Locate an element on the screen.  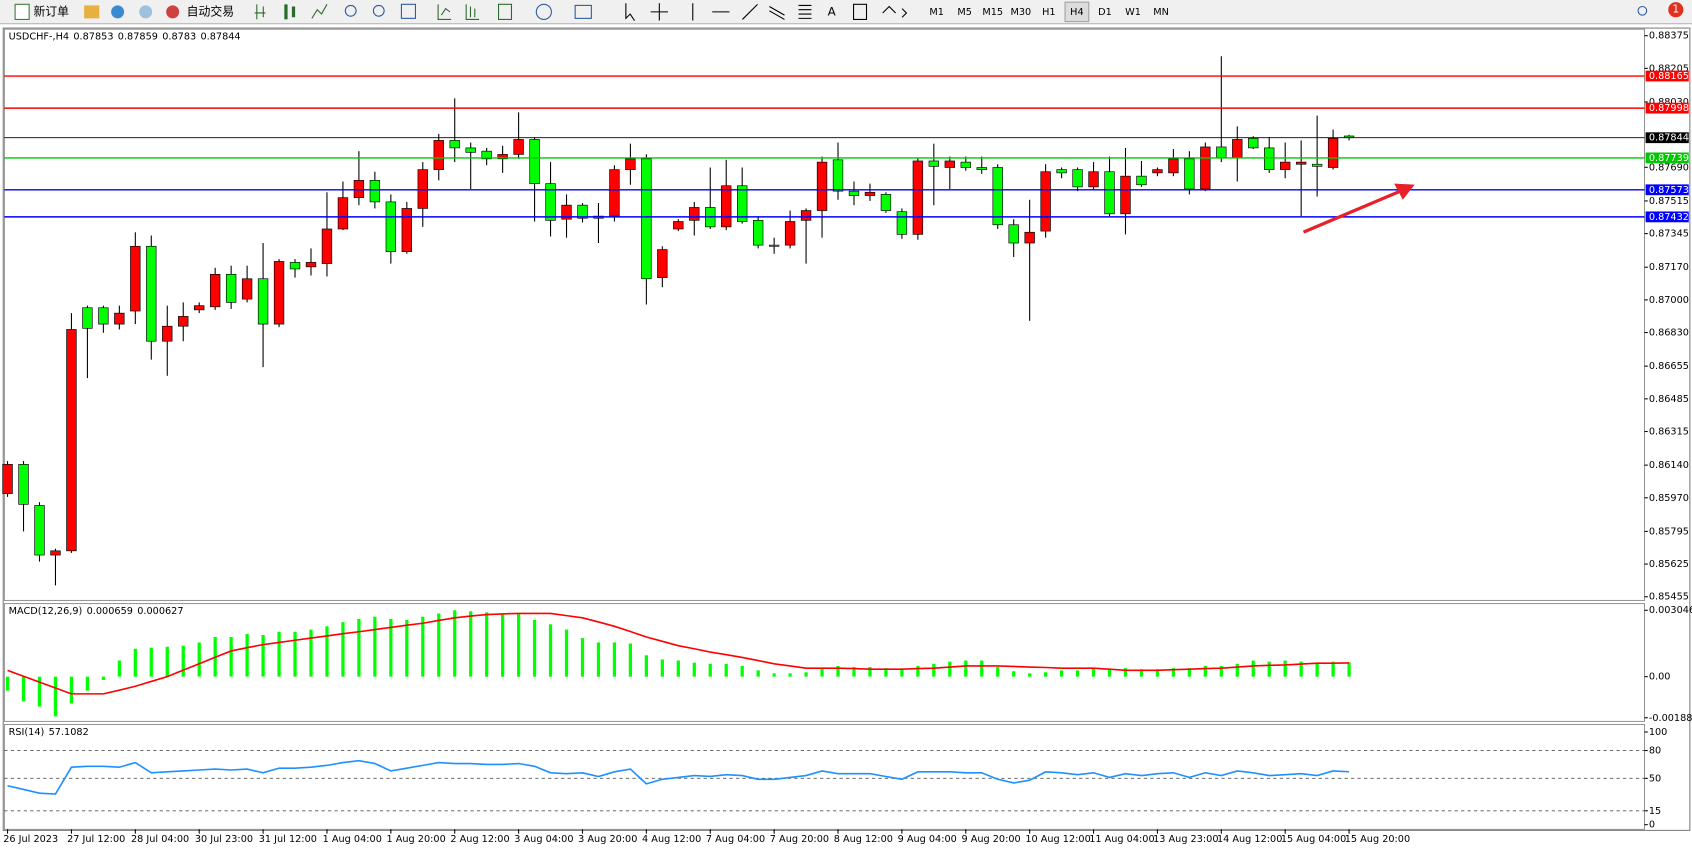
search-icon is located at coordinates (1642, 10).